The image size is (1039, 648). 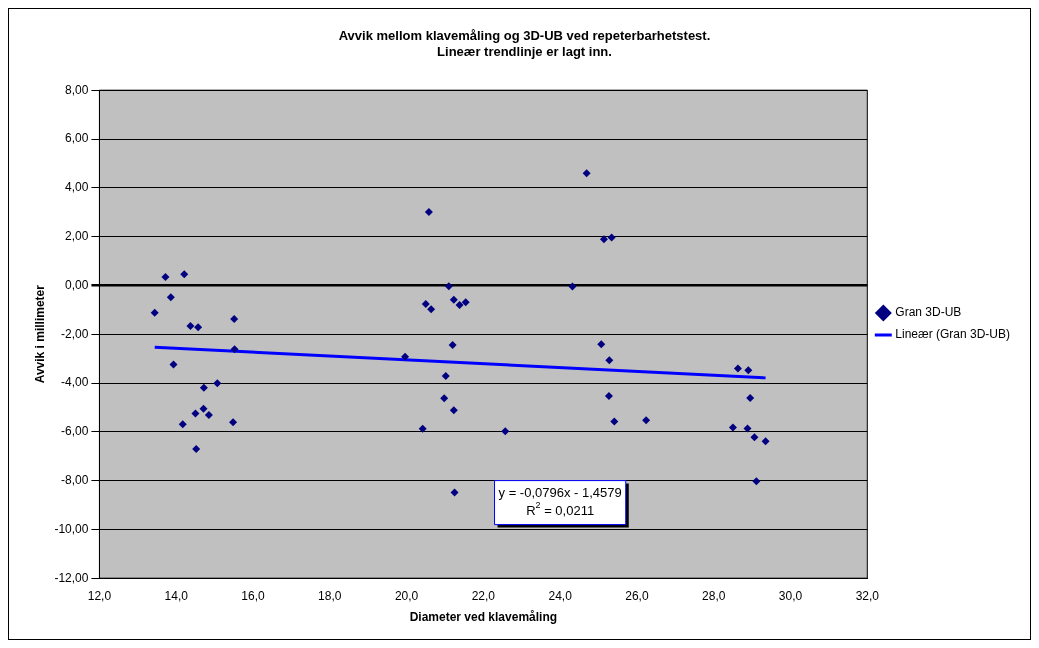 What do you see at coordinates (77, 89) in the screenshot?
I see `y-tick-label: 8,00` at bounding box center [77, 89].